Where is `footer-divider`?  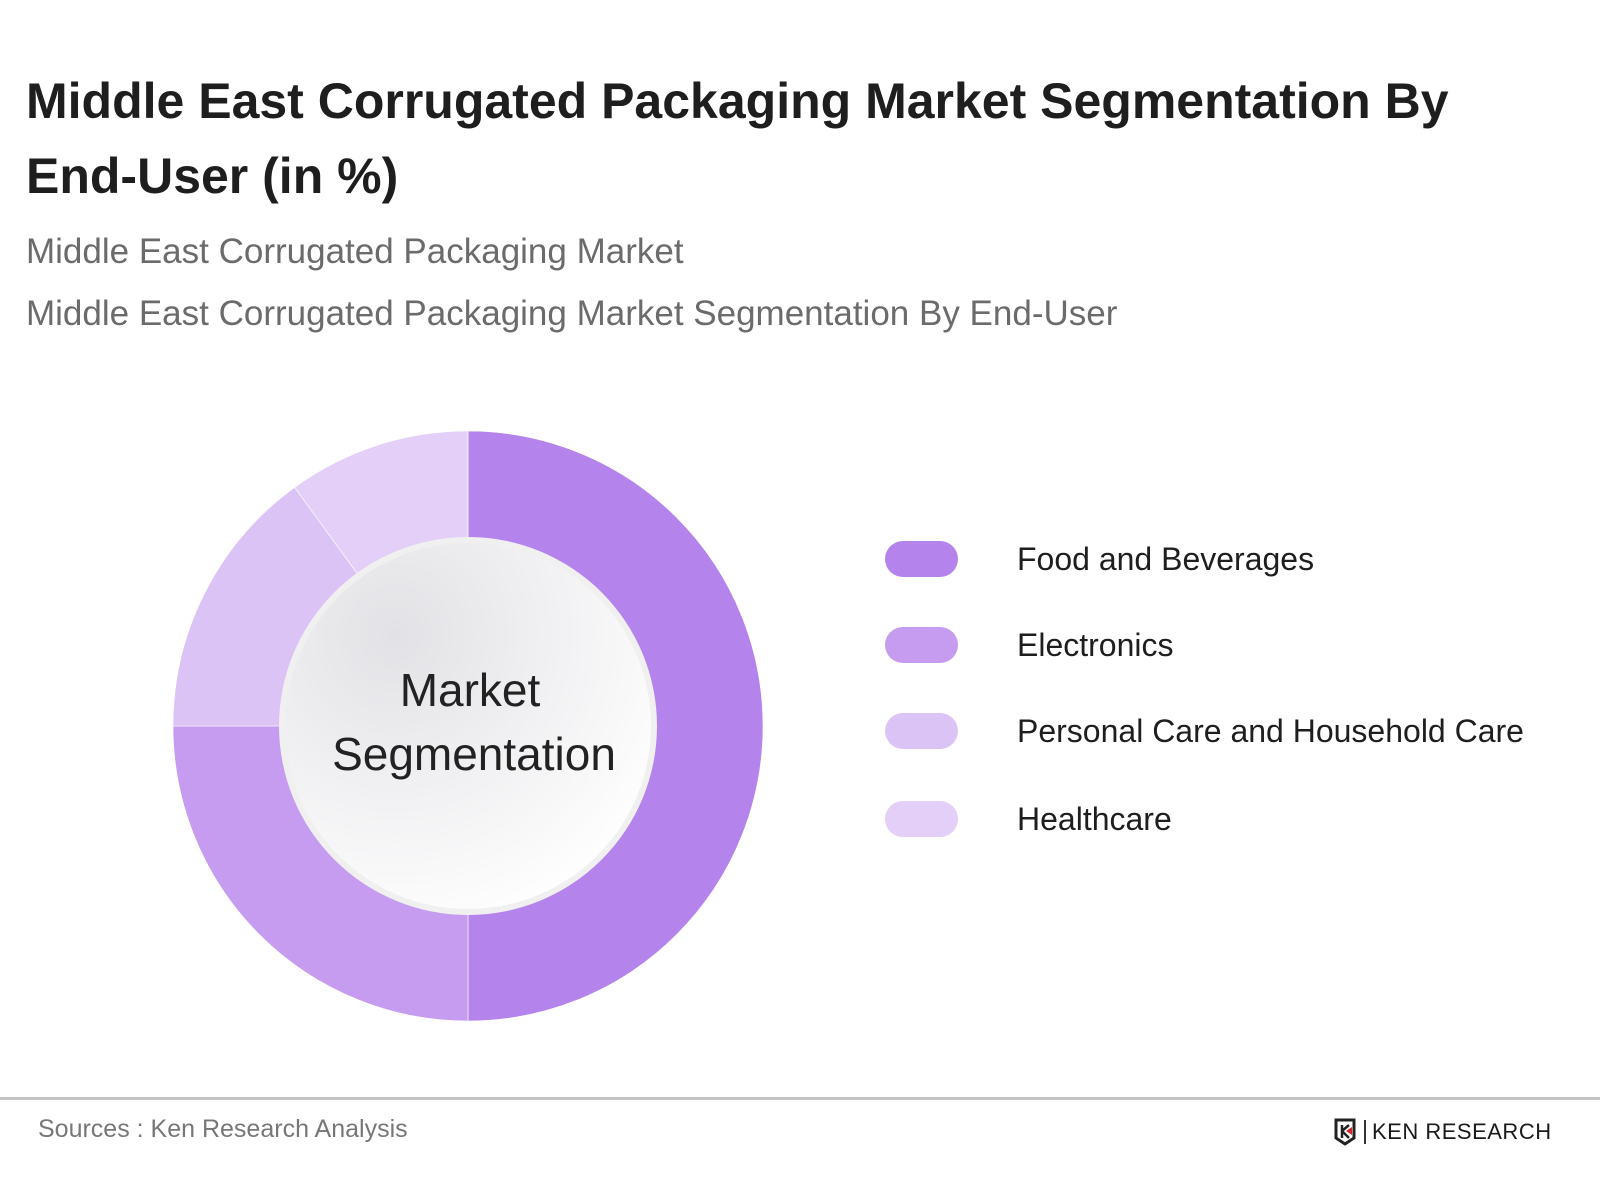 footer-divider is located at coordinates (800, 1098).